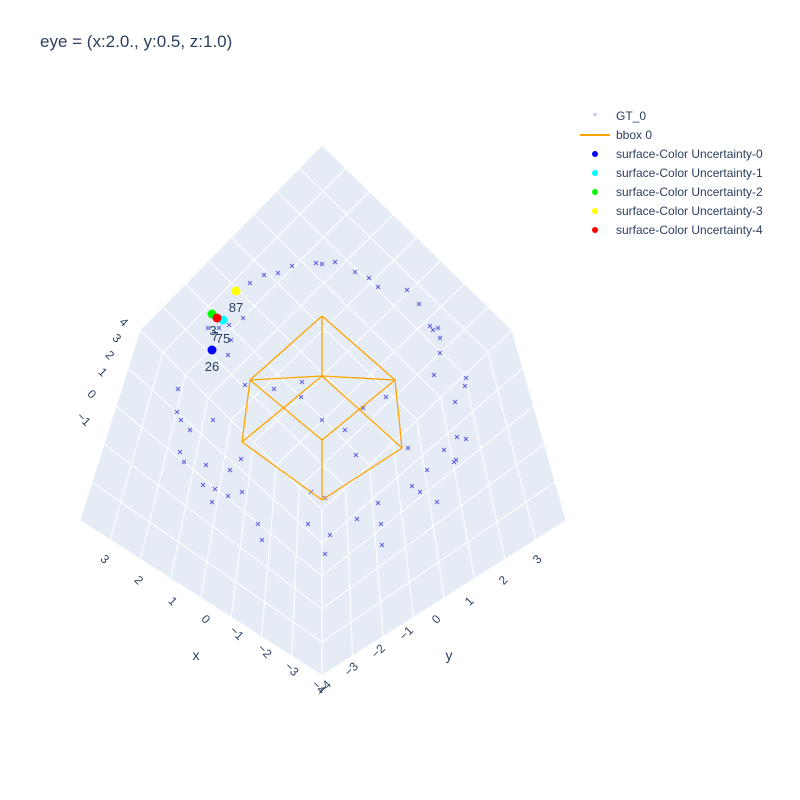 Image resolution: width=800 pixels, height=800 pixels. What do you see at coordinates (237, 633) in the screenshot?
I see `x-tick-label: −1` at bounding box center [237, 633].